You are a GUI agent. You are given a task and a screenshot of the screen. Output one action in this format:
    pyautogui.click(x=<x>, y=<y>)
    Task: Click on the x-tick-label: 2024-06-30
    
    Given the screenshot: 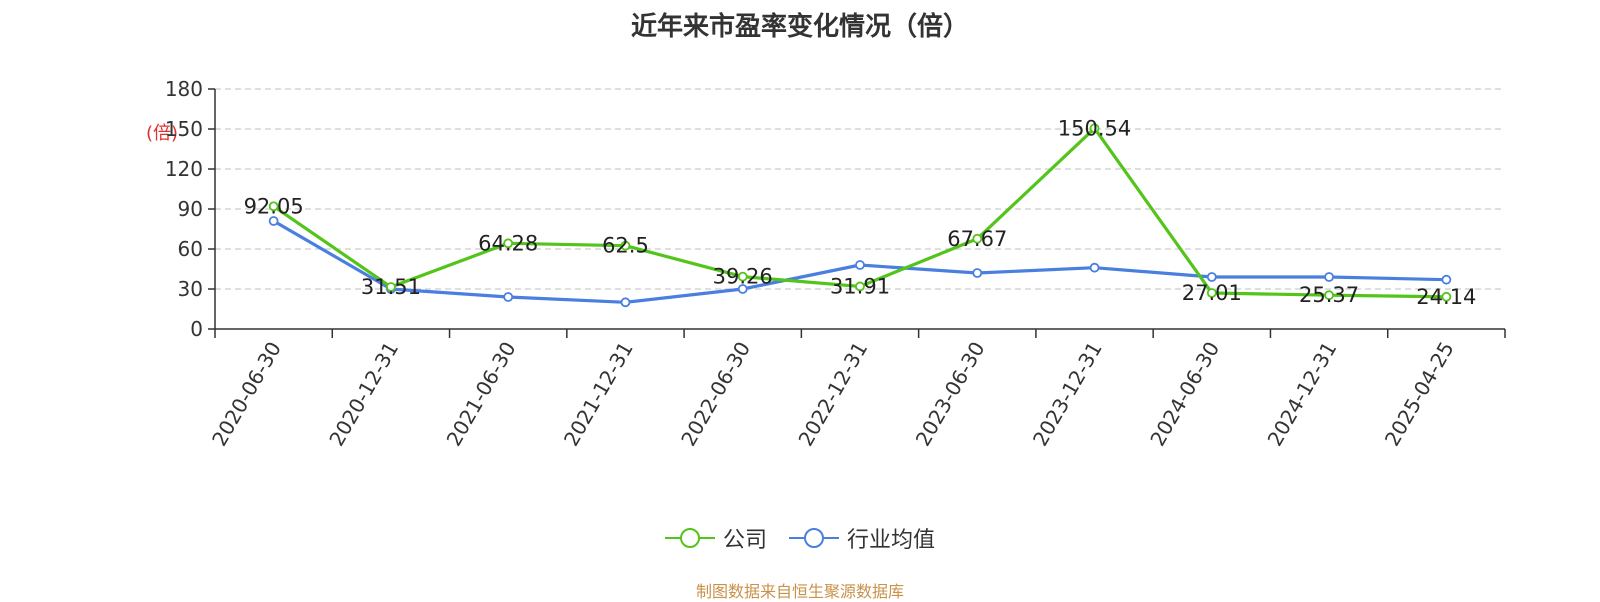 What is the action you would take?
    pyautogui.click(x=1184, y=394)
    